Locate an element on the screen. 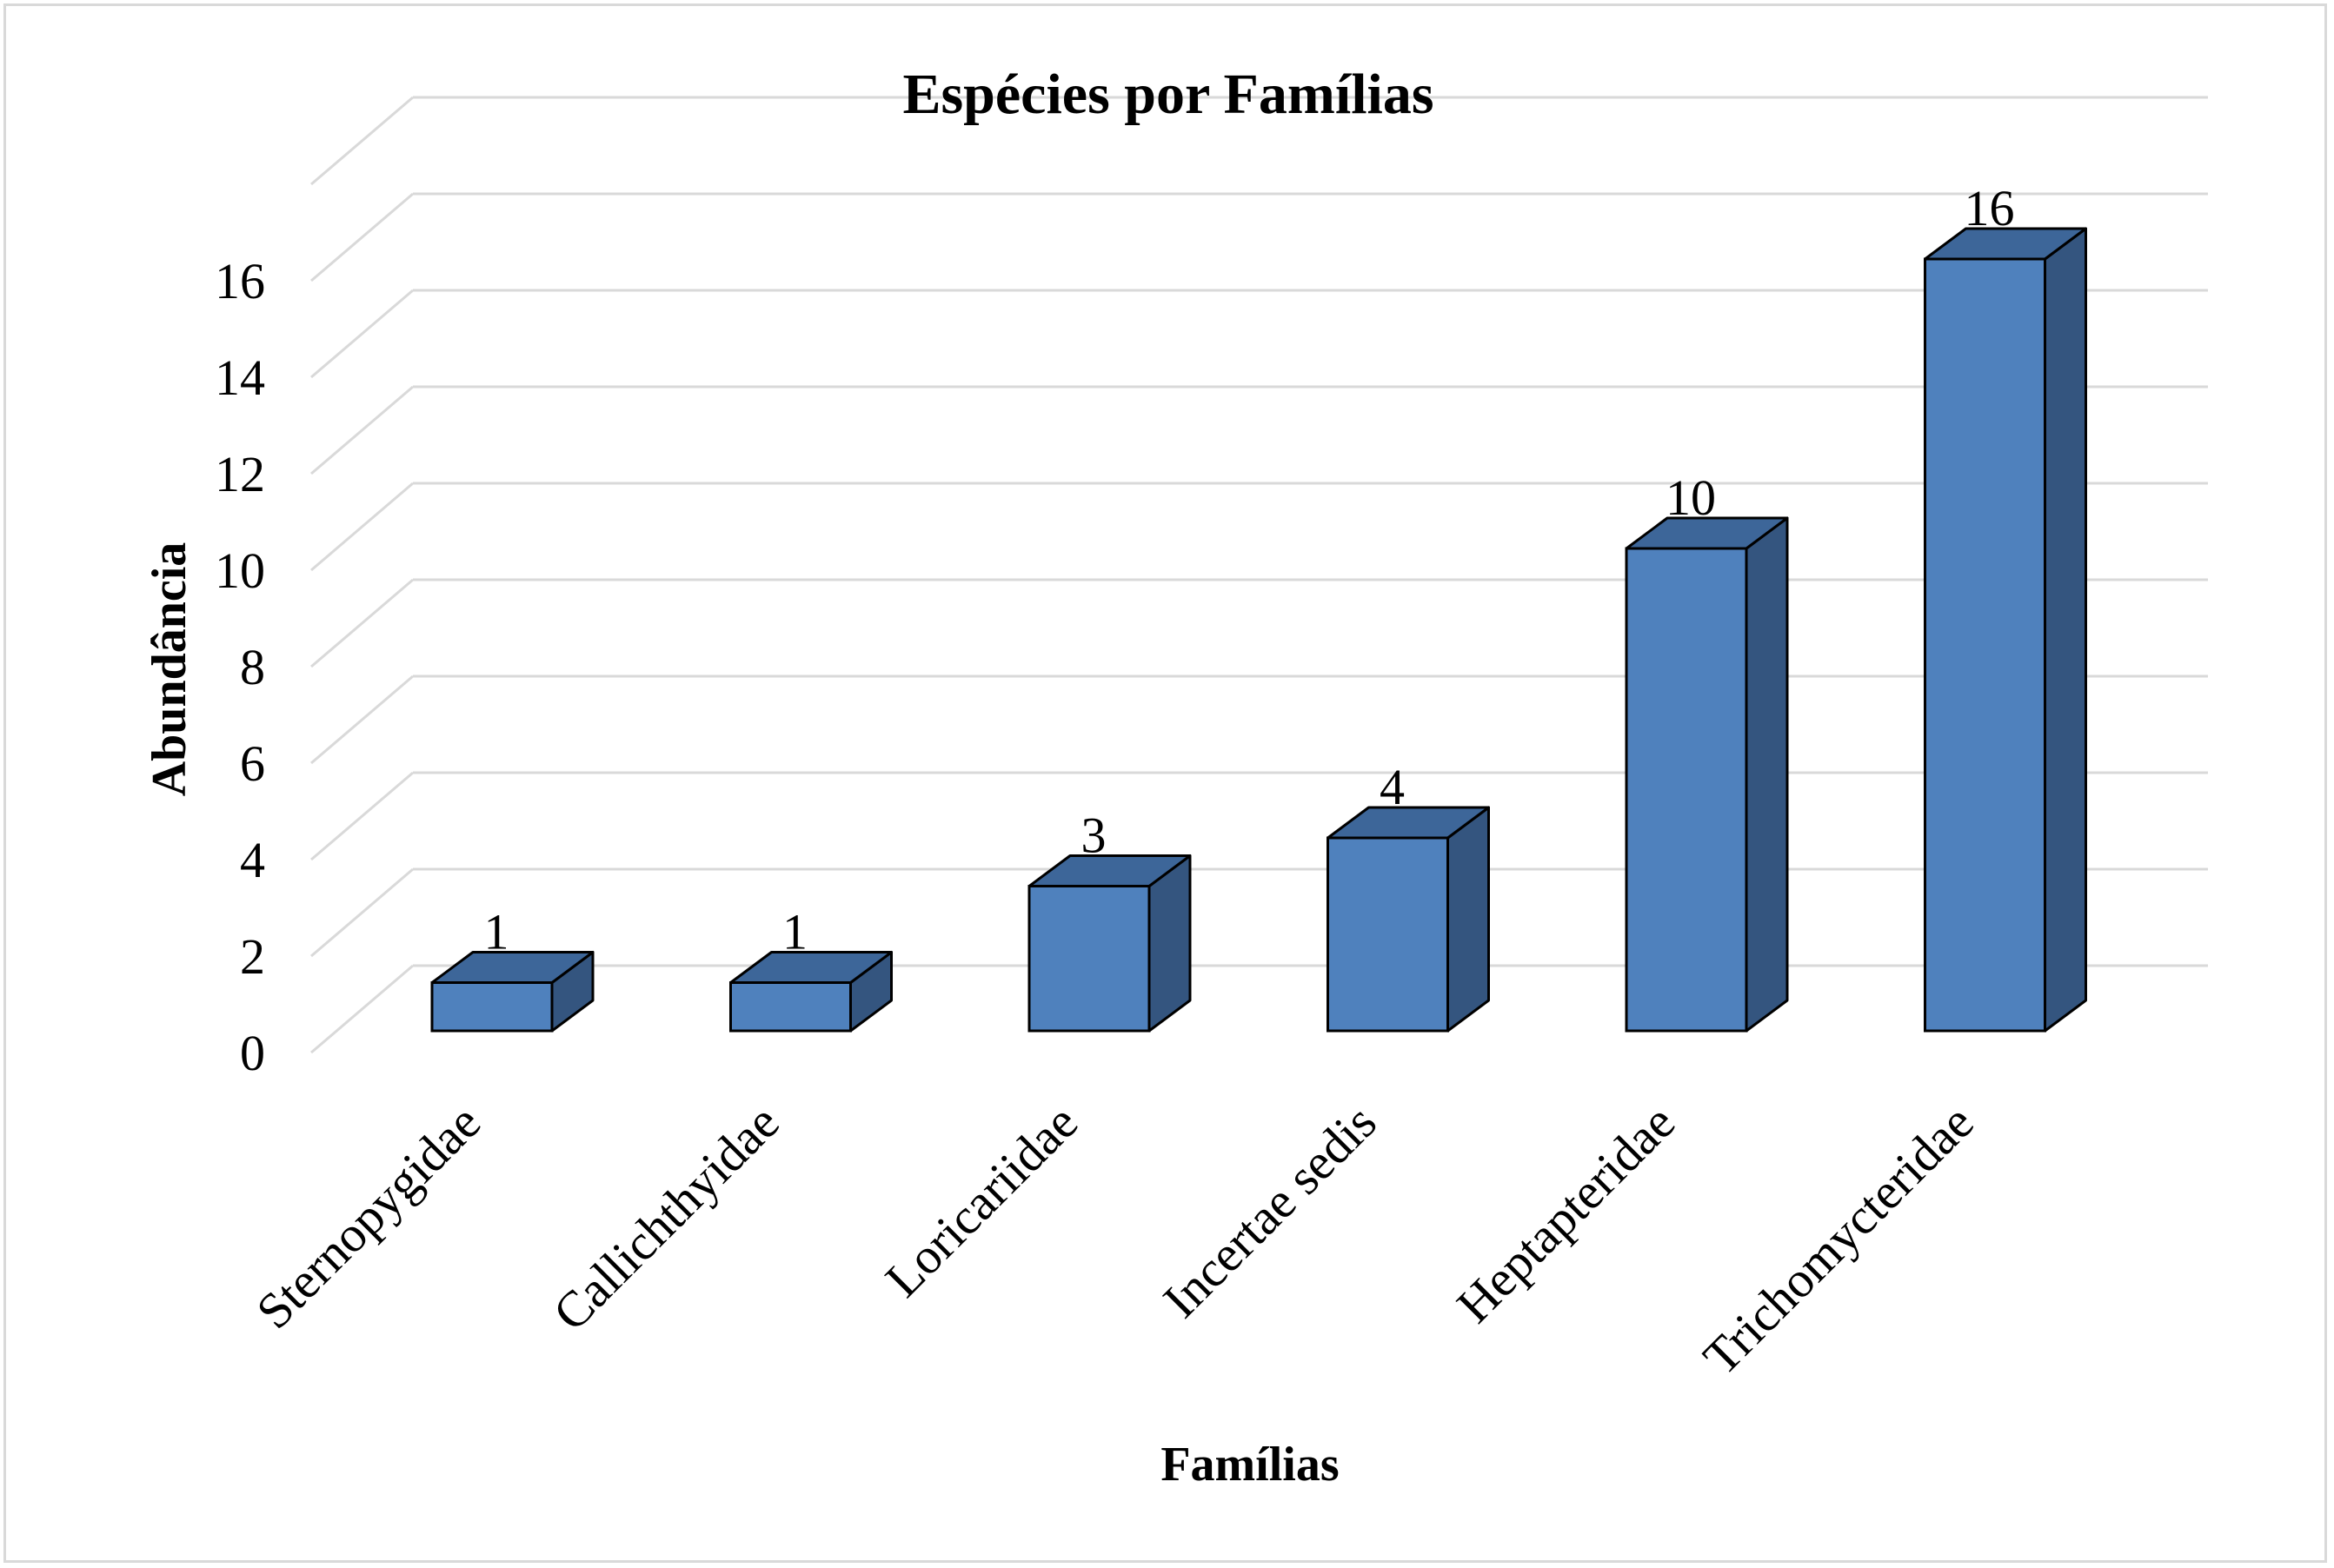 The image size is (2334, 1568). data-label: 10 is located at coordinates (1691, 497).